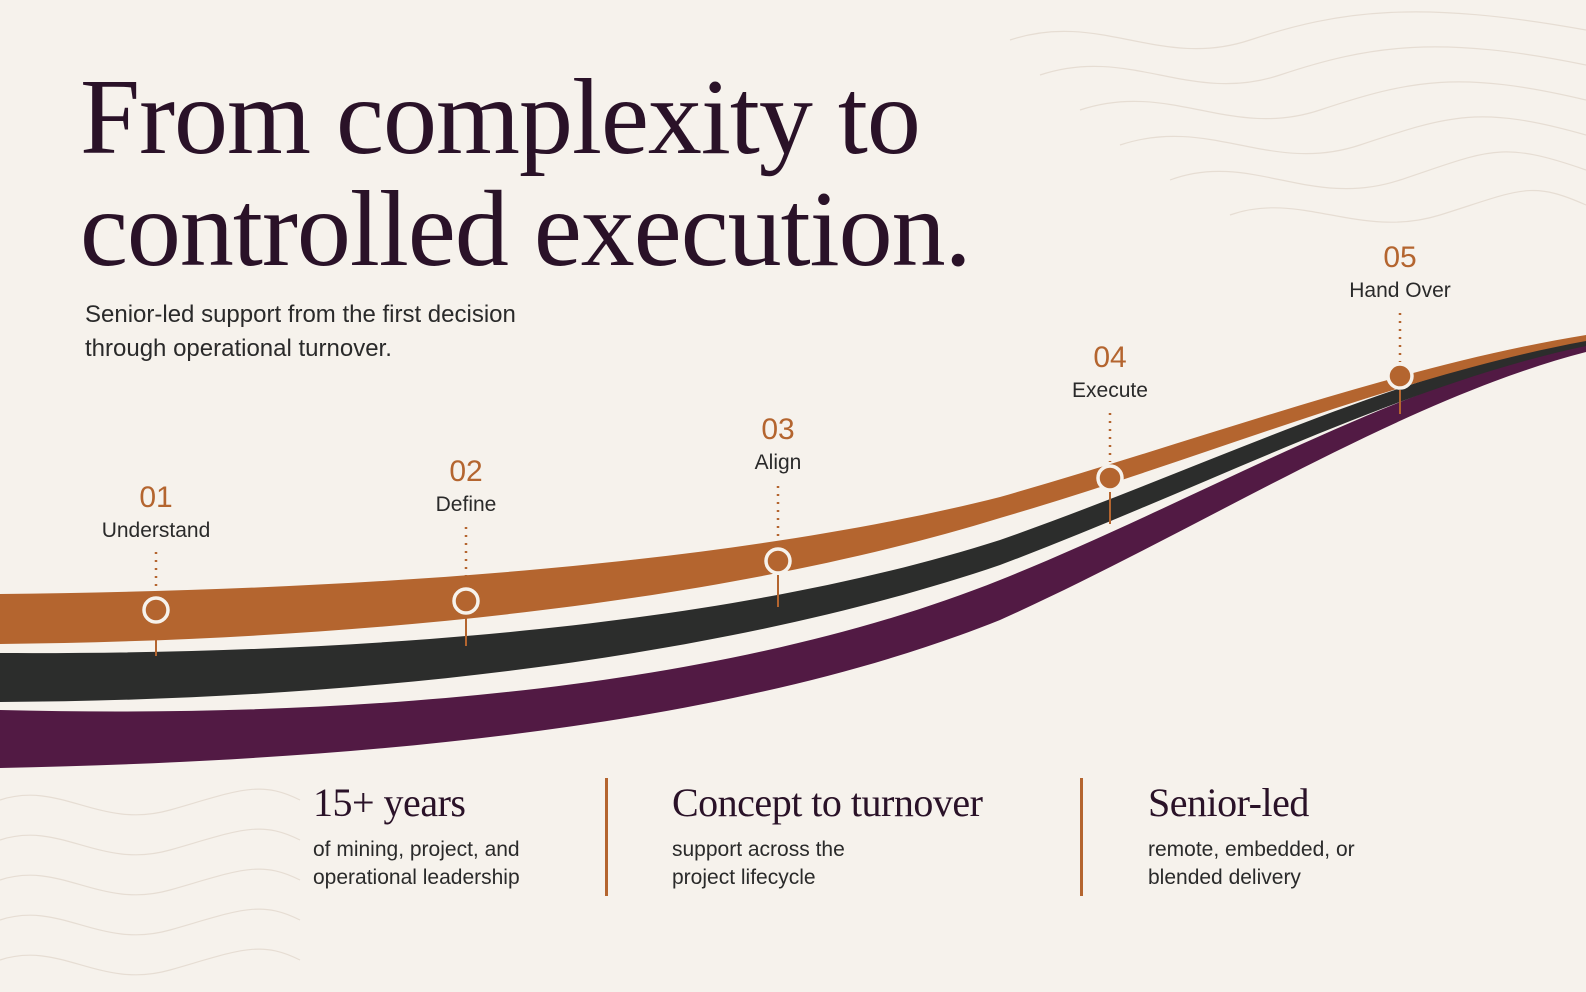 This screenshot has height=992, width=1586. Describe the element at coordinates (238, 348) in the screenshot. I see `subtitle-line-2: through operational turnover.` at that location.